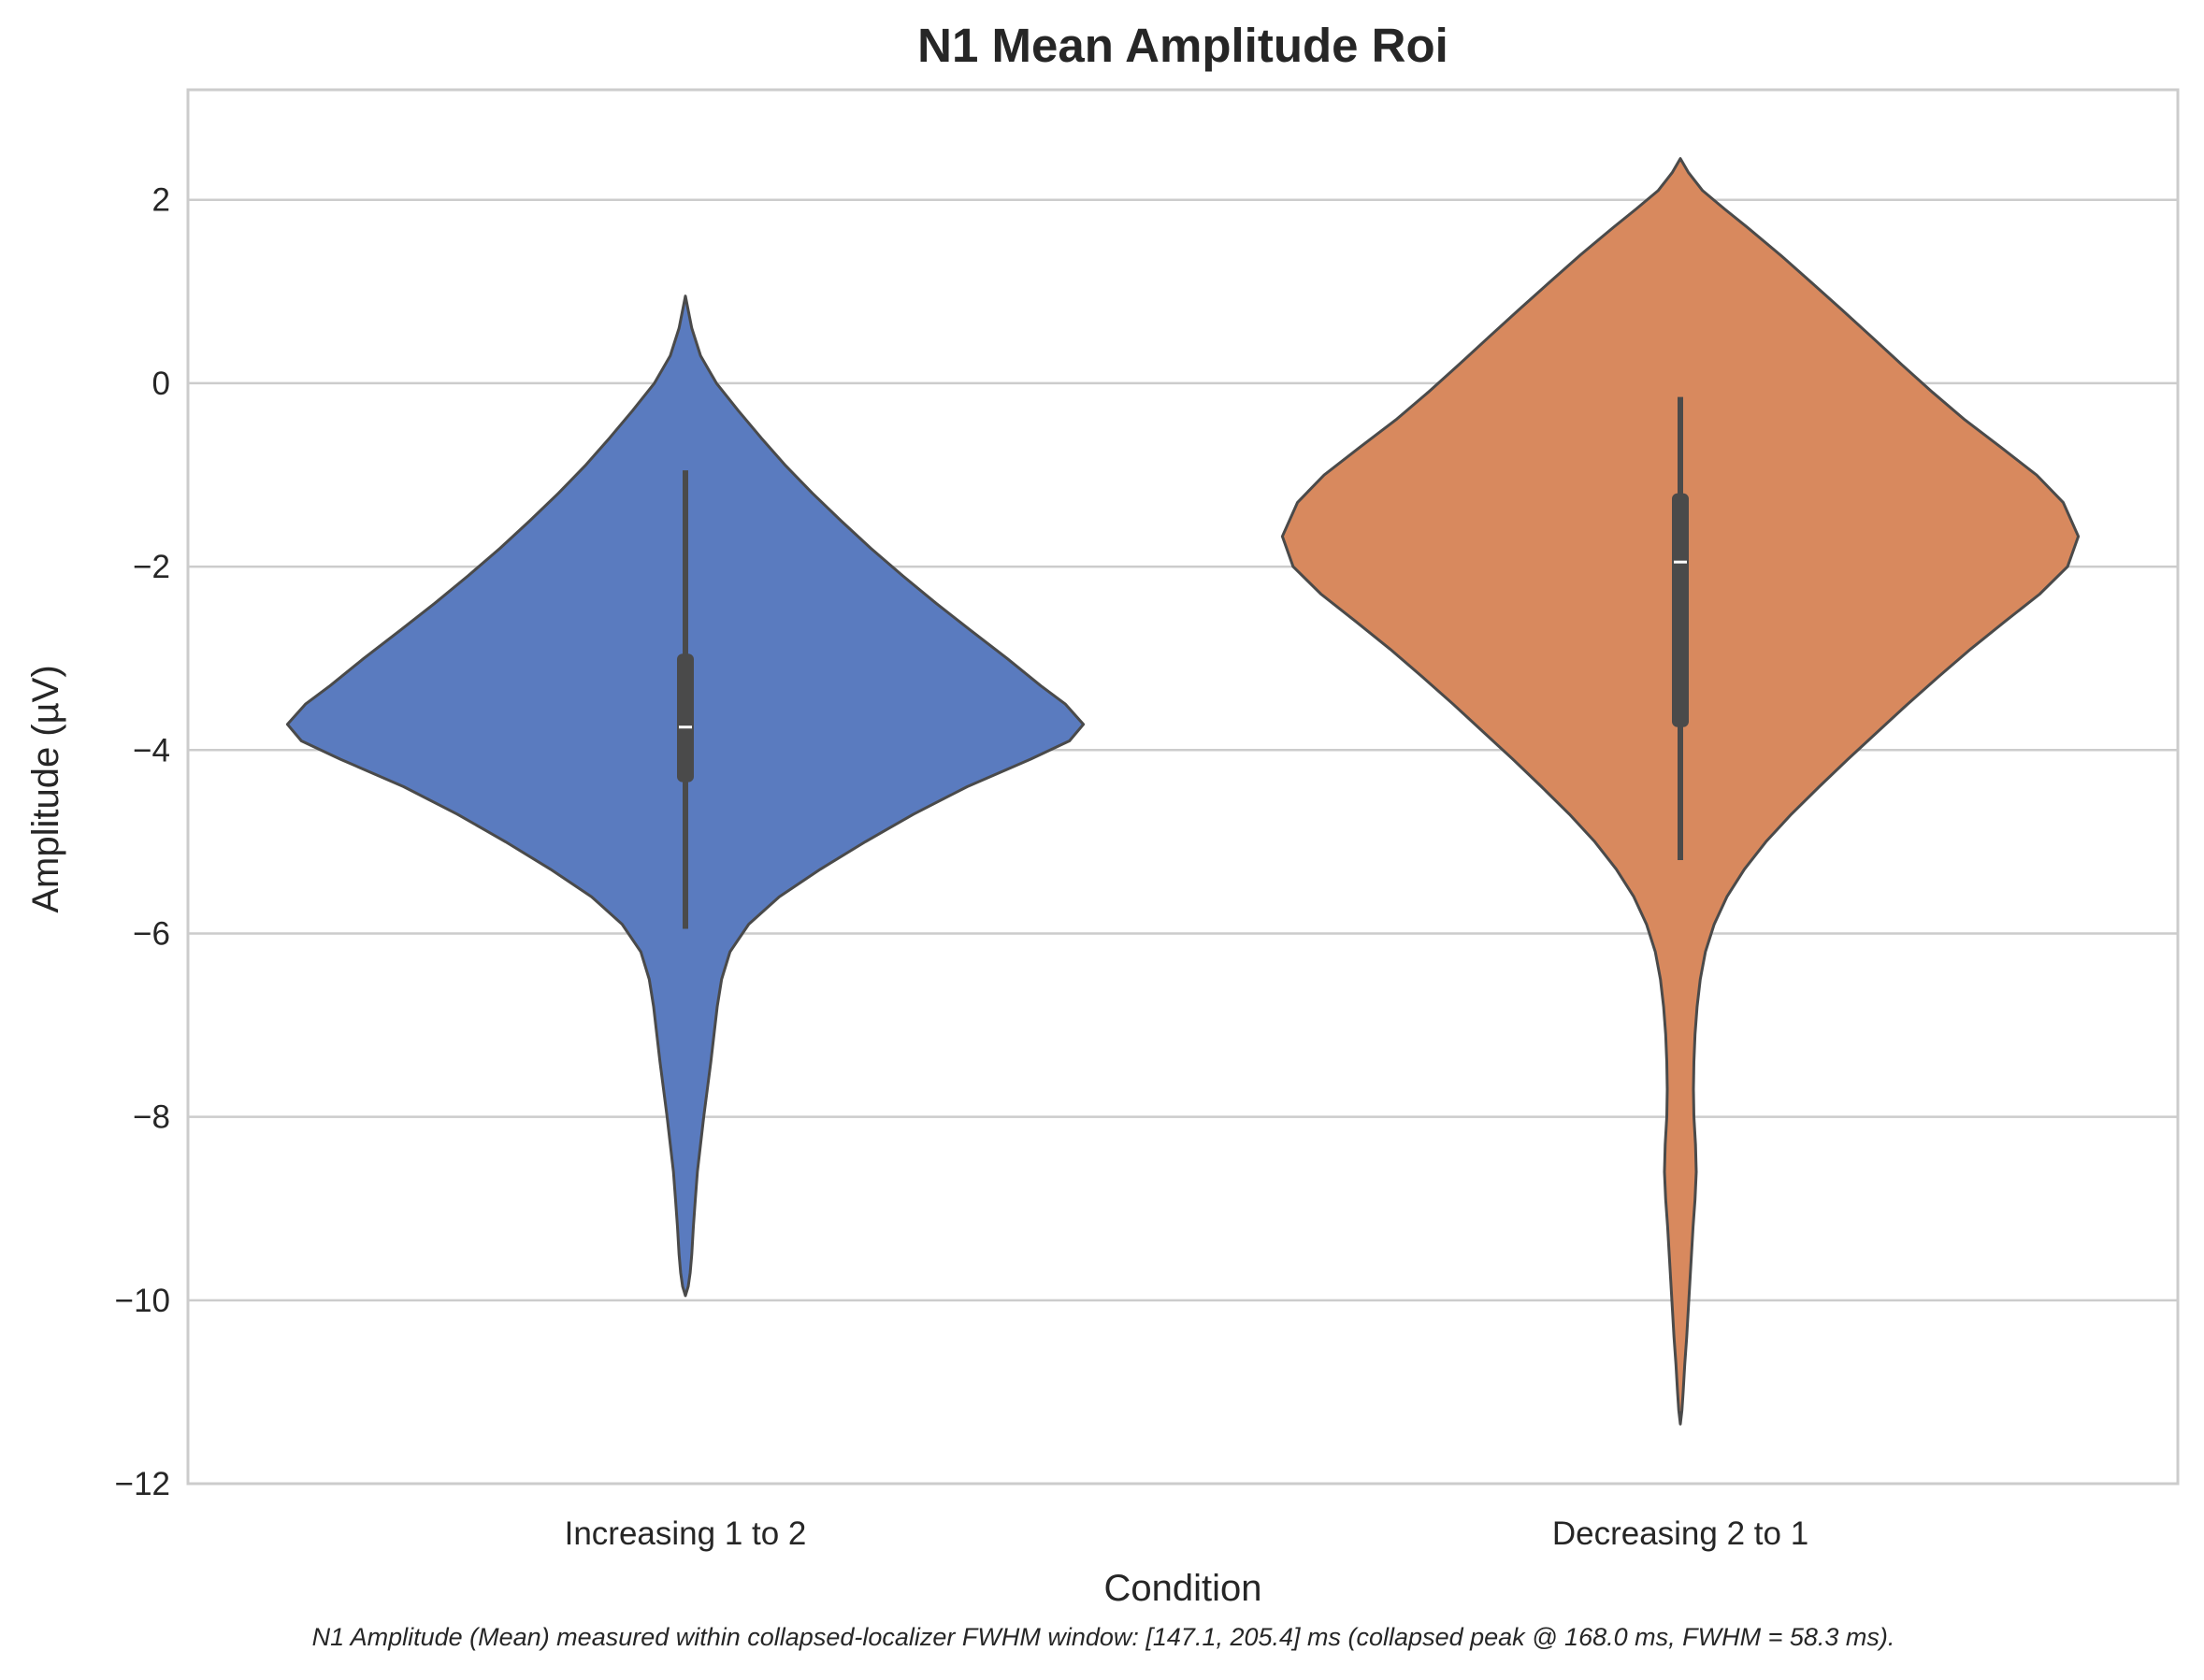 The width and height of the screenshot is (2204, 1680). What do you see at coordinates (161, 200) in the screenshot?
I see `y-tick-label: 2` at bounding box center [161, 200].